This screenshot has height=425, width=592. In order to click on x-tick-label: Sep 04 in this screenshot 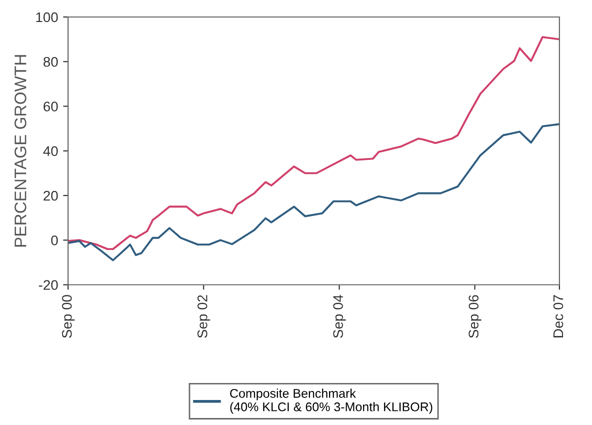, I will do `click(339, 316)`.